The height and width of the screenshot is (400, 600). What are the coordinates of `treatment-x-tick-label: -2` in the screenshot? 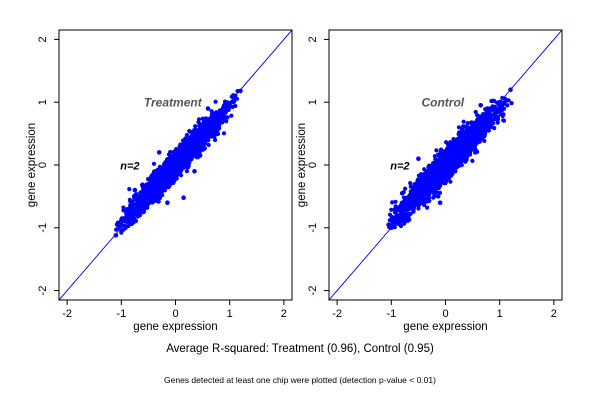 It's located at (67, 314).